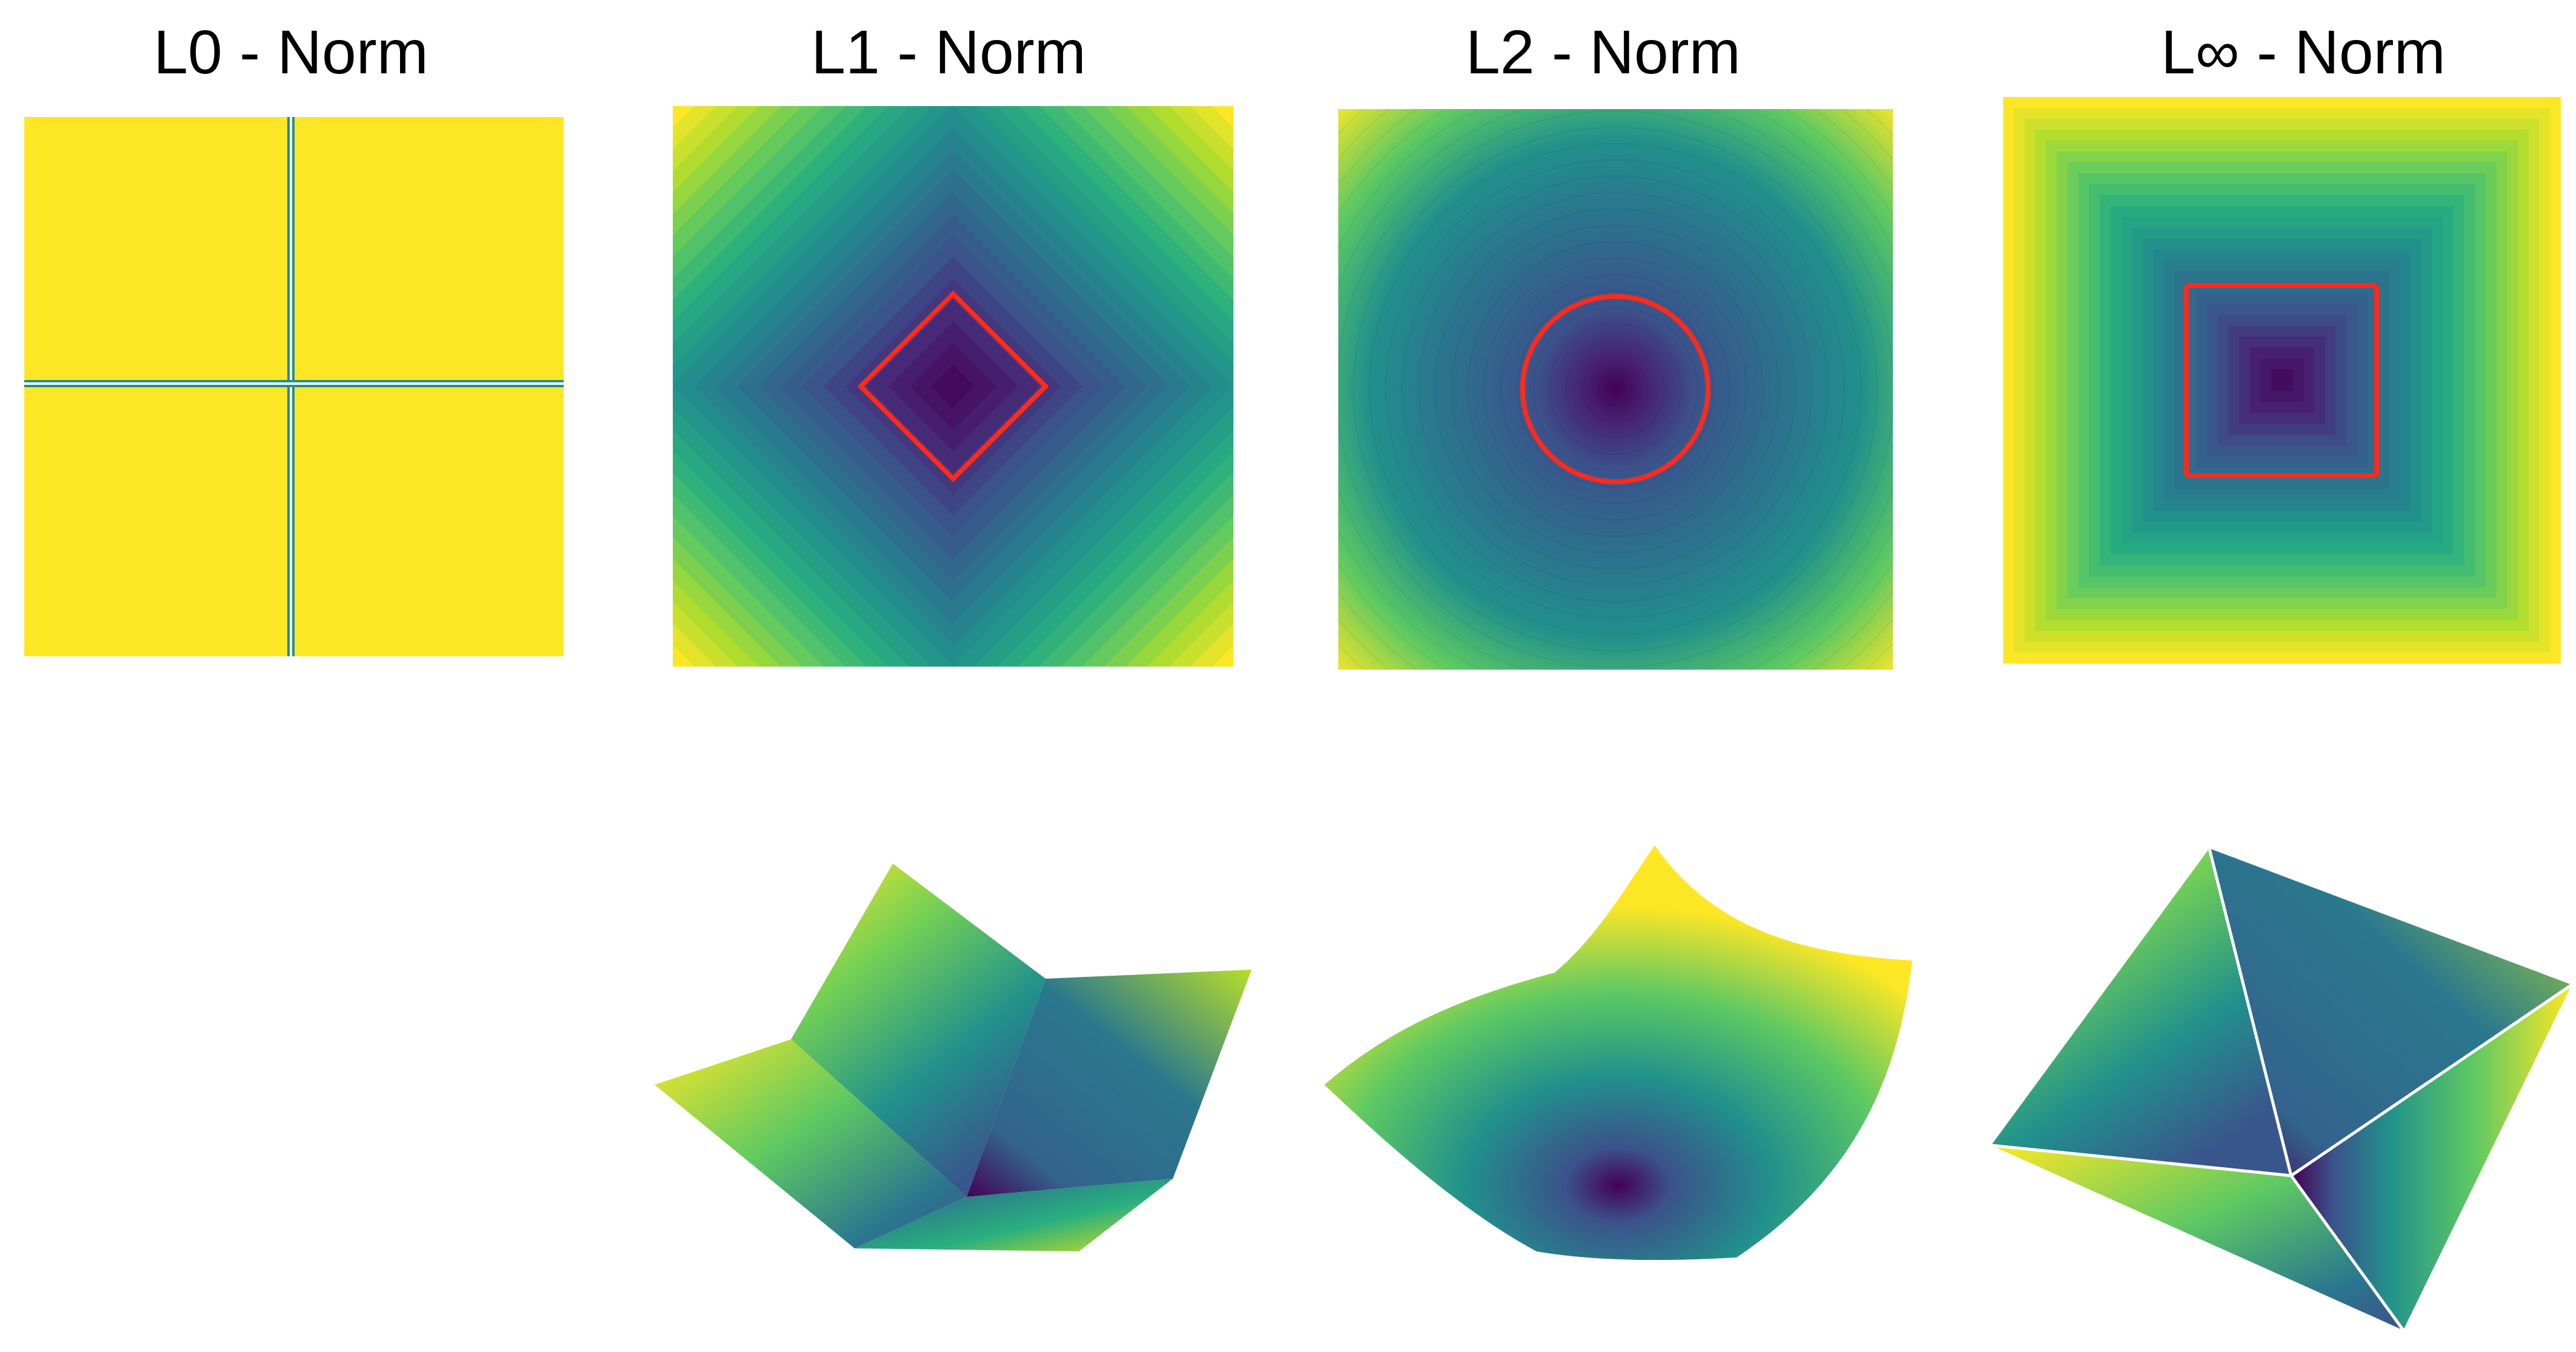 Image resolution: width=2576 pixels, height=1352 pixels. I want to click on l1-unit-ball-diamond, so click(953, 386).